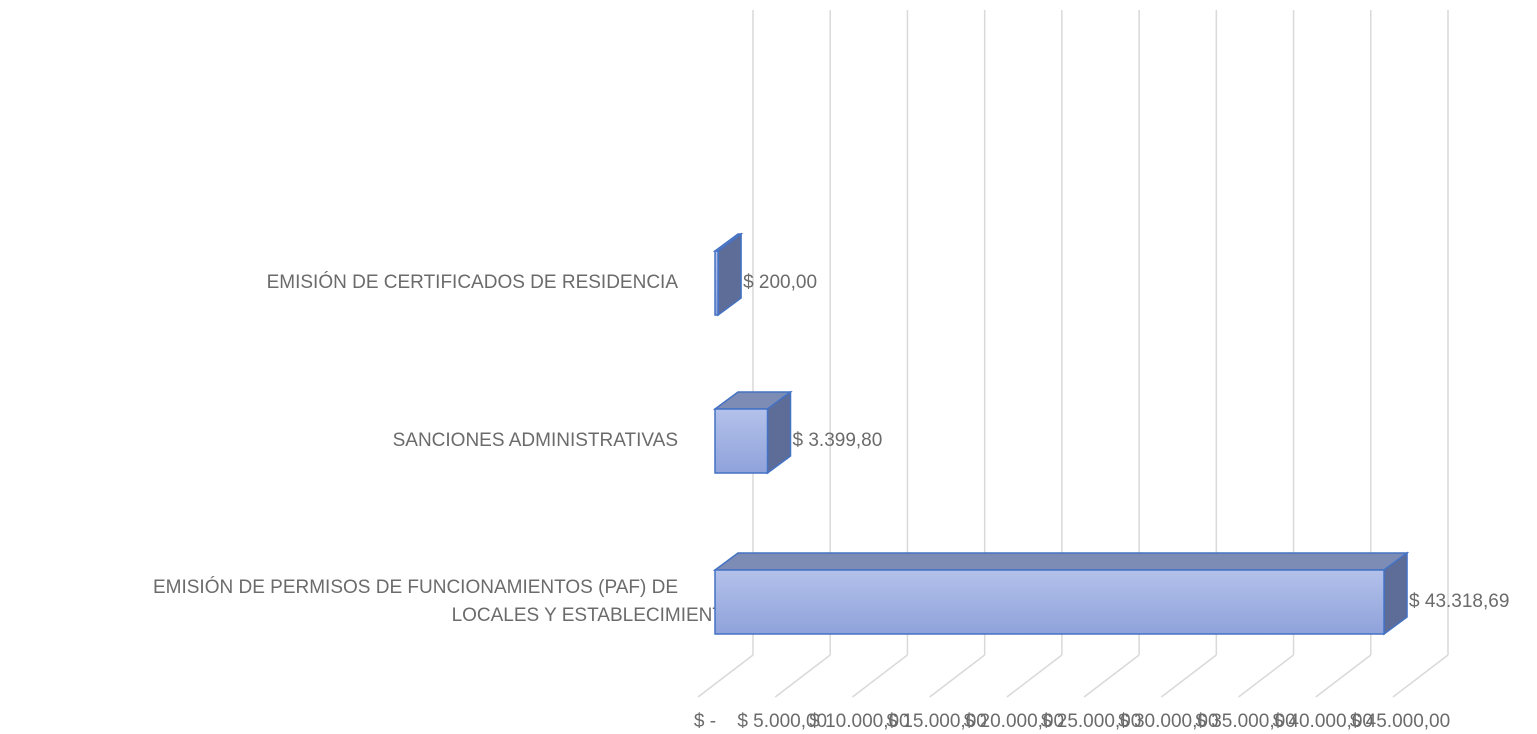 This screenshot has height=734, width=1537. Describe the element at coordinates (705, 721) in the screenshot. I see `x-tick-label: $ -` at that location.